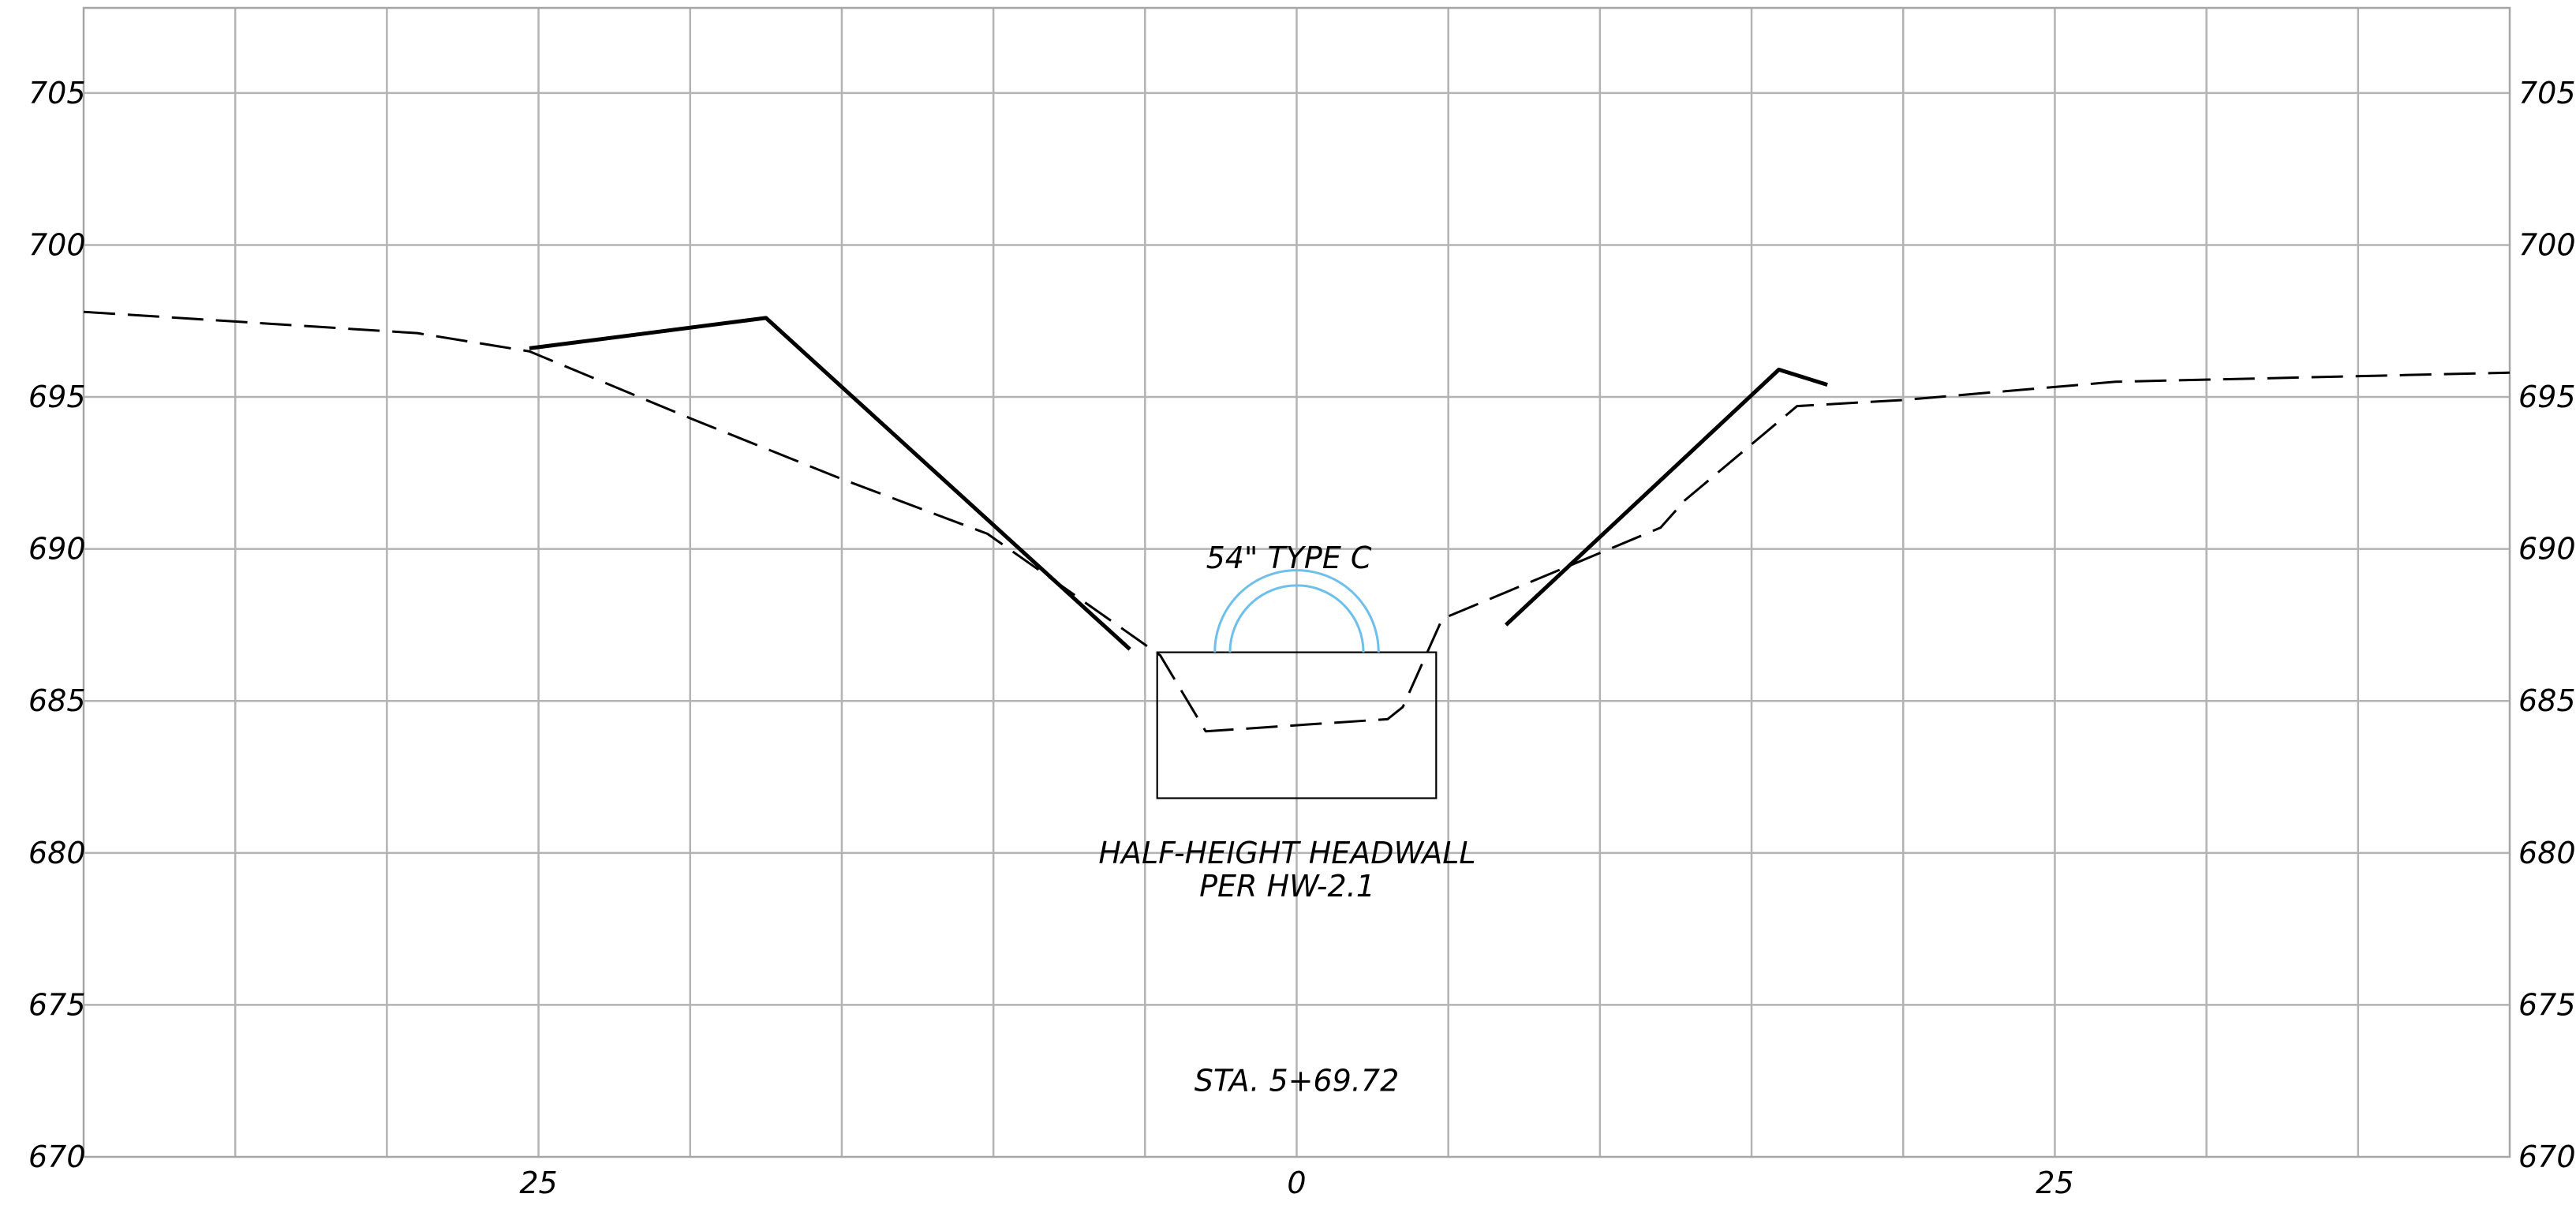 Image resolution: width=2576 pixels, height=1205 pixels. I want to click on y-tick-label-right: 705, so click(2547, 93).